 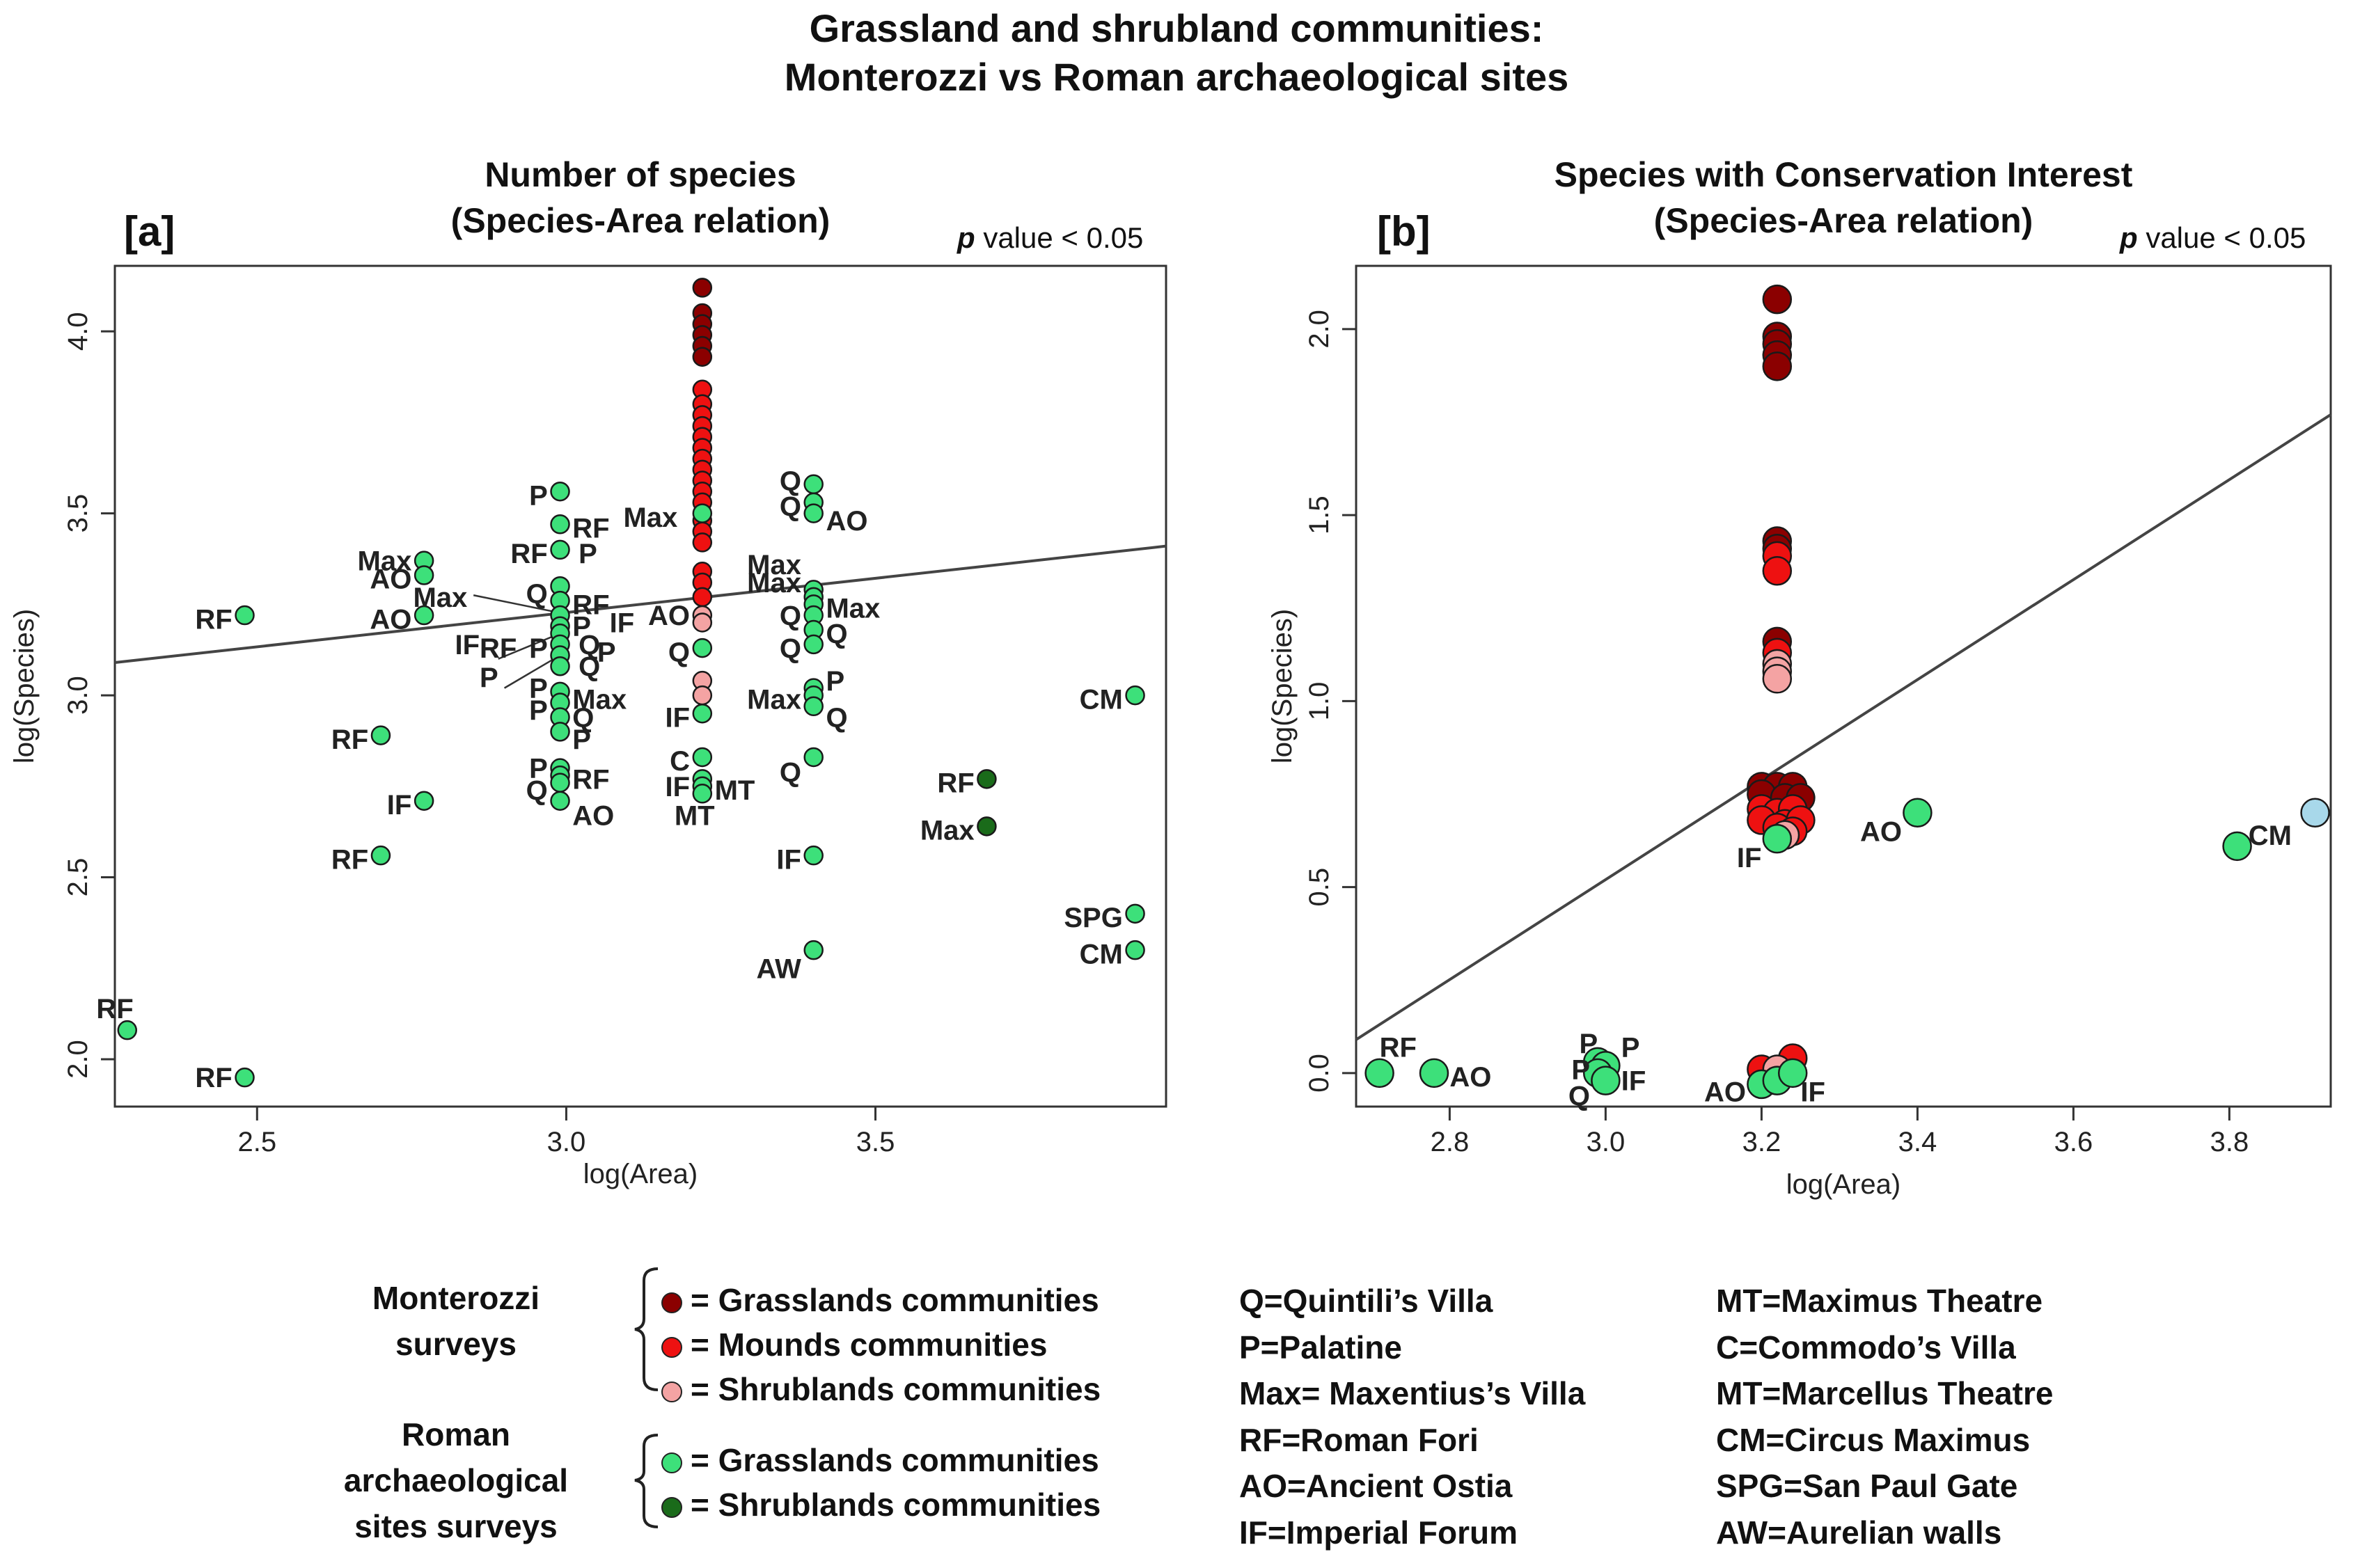 What do you see at coordinates (1867, 1486) in the screenshot?
I see `abbreviation-item: SPG=San Paul Gate` at bounding box center [1867, 1486].